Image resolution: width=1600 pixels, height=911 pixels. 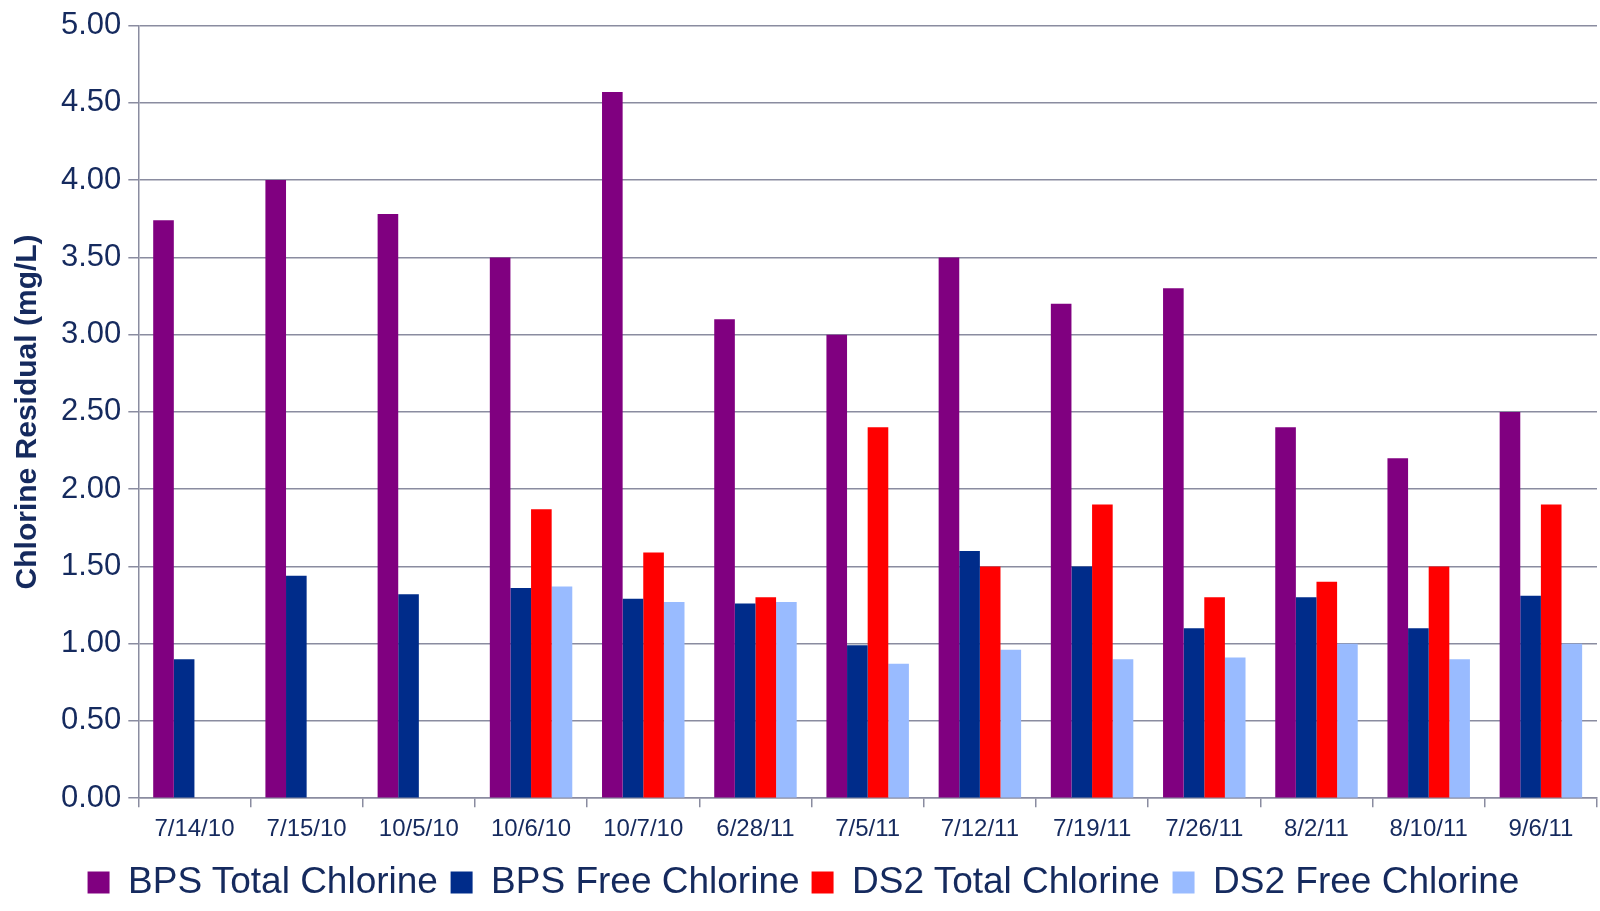 What do you see at coordinates (306, 828) in the screenshot?
I see `x-tick-label: 7/15/10` at bounding box center [306, 828].